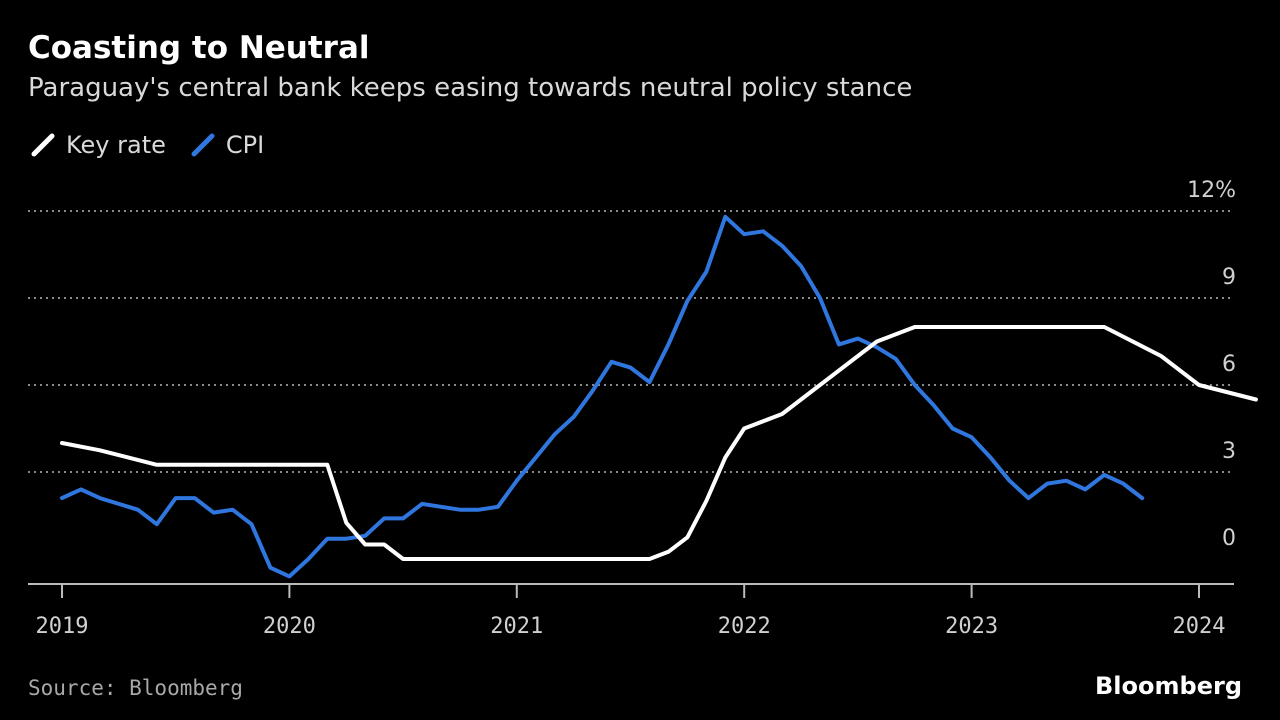 The height and width of the screenshot is (720, 1280). Describe the element at coordinates (62, 626) in the screenshot. I see `x-tick-label-2019: 2019` at that location.